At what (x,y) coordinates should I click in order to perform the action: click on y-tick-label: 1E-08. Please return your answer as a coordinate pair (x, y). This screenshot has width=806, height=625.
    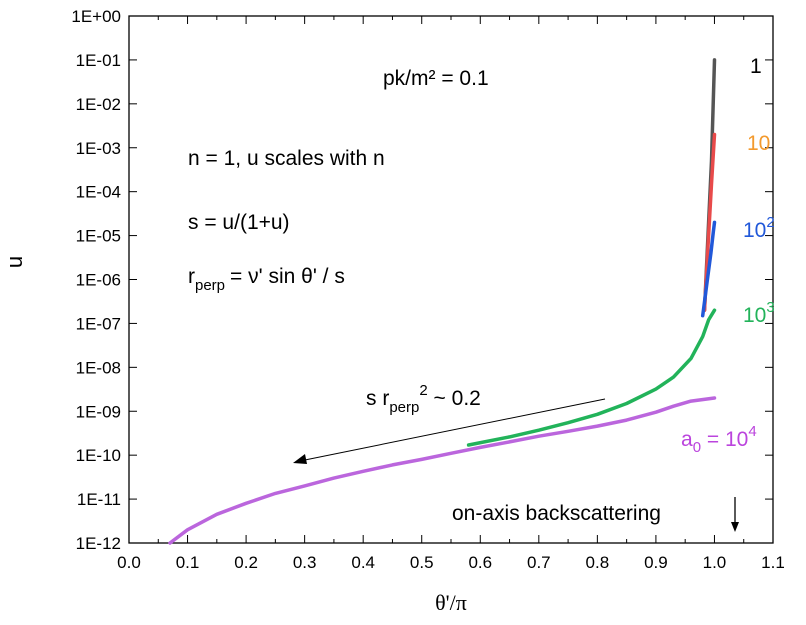
    Looking at the image, I should click on (98, 367).